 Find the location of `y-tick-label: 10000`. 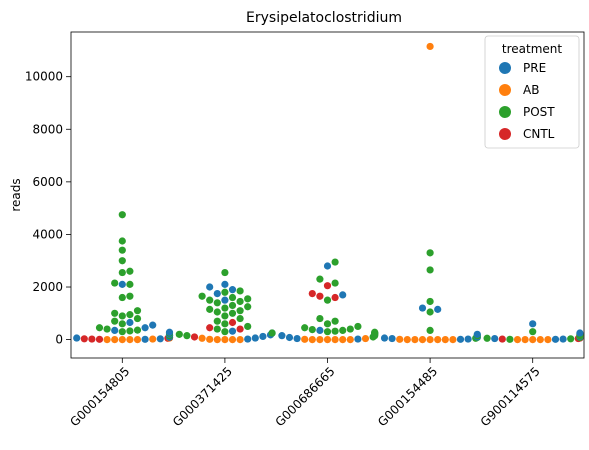

y-tick-label: 10000 is located at coordinates (44, 77).